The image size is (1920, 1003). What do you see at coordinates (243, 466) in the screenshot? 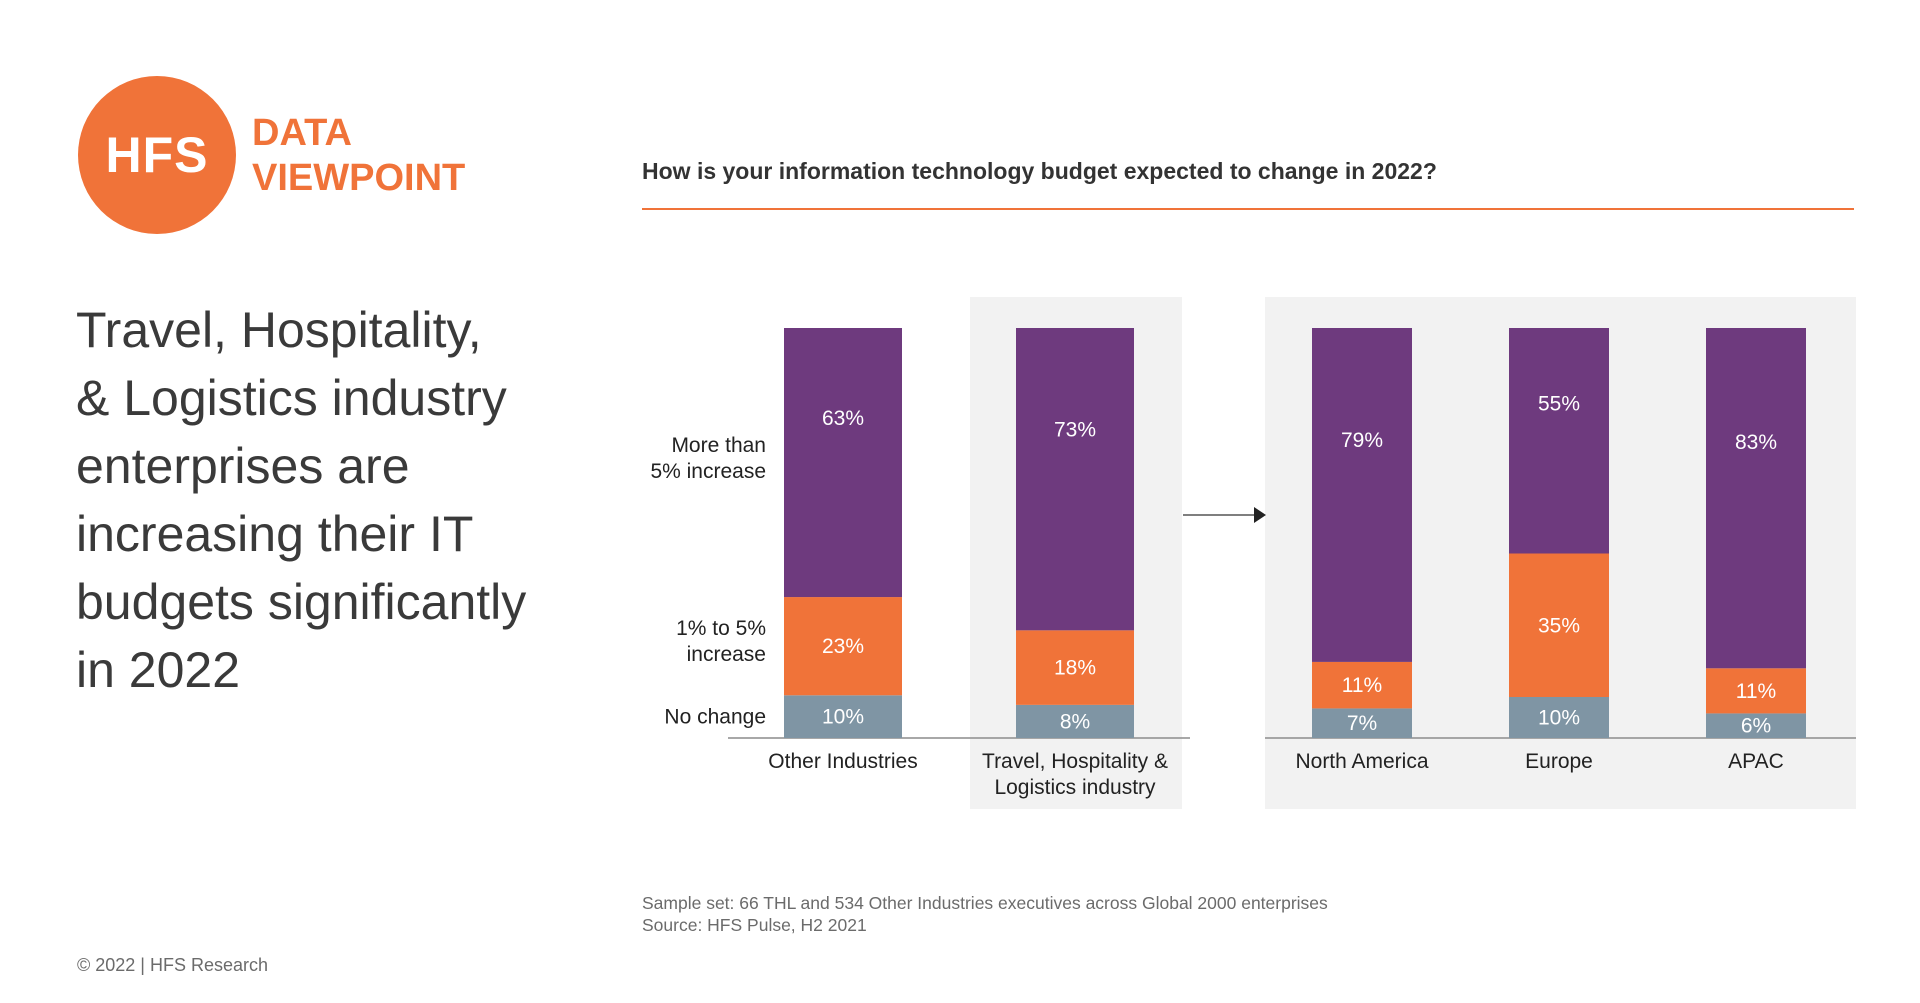
I see `headline-line: enterprises are` at bounding box center [243, 466].